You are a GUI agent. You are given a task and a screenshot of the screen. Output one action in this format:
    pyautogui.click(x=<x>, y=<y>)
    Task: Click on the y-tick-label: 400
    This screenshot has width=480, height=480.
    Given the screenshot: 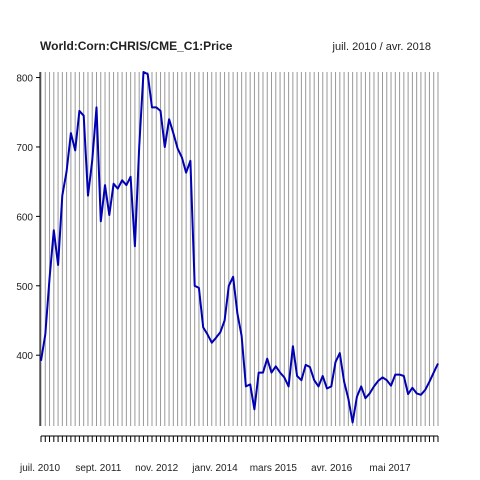 What is the action you would take?
    pyautogui.click(x=24, y=356)
    